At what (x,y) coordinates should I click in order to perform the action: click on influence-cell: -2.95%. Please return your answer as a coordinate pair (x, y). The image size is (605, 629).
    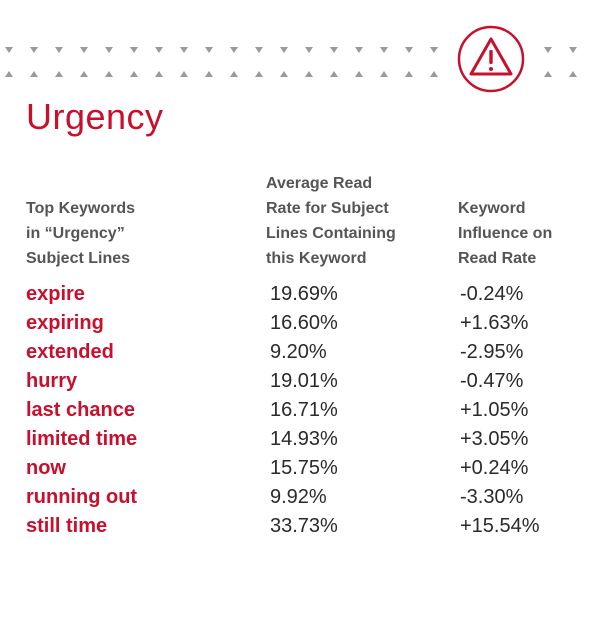
    Looking at the image, I should click on (492, 352).